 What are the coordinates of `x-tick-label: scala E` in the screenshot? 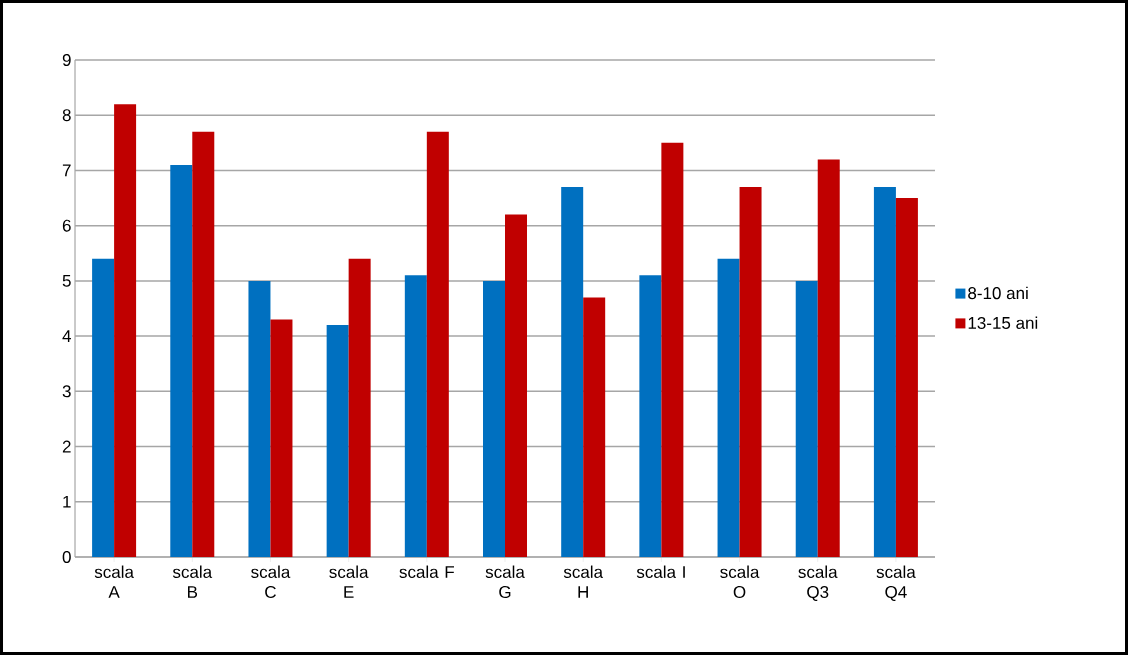 It's located at (349, 581).